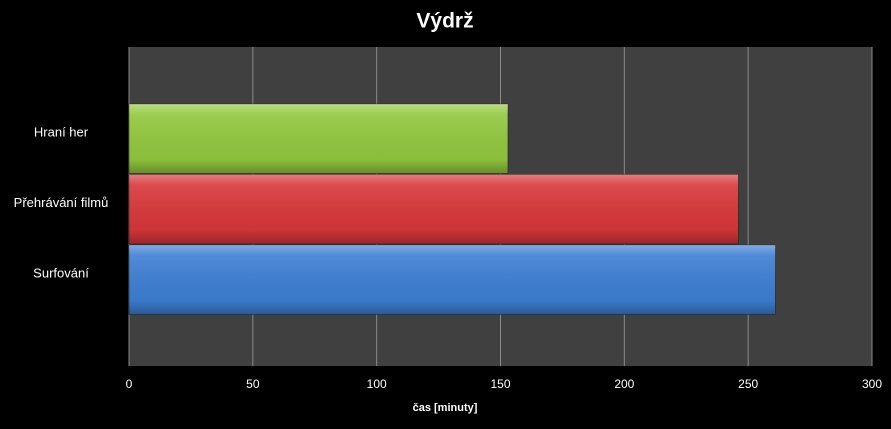  Describe the element at coordinates (61, 202) in the screenshot. I see `y-tick-label: Přehrávání filmů` at that location.